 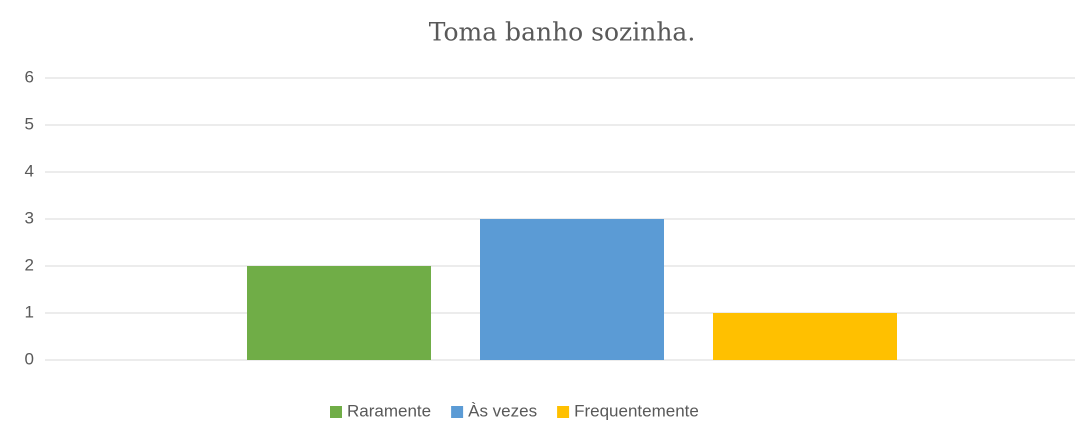 What do you see at coordinates (29, 264) in the screenshot?
I see `y-tick-label: 2` at bounding box center [29, 264].